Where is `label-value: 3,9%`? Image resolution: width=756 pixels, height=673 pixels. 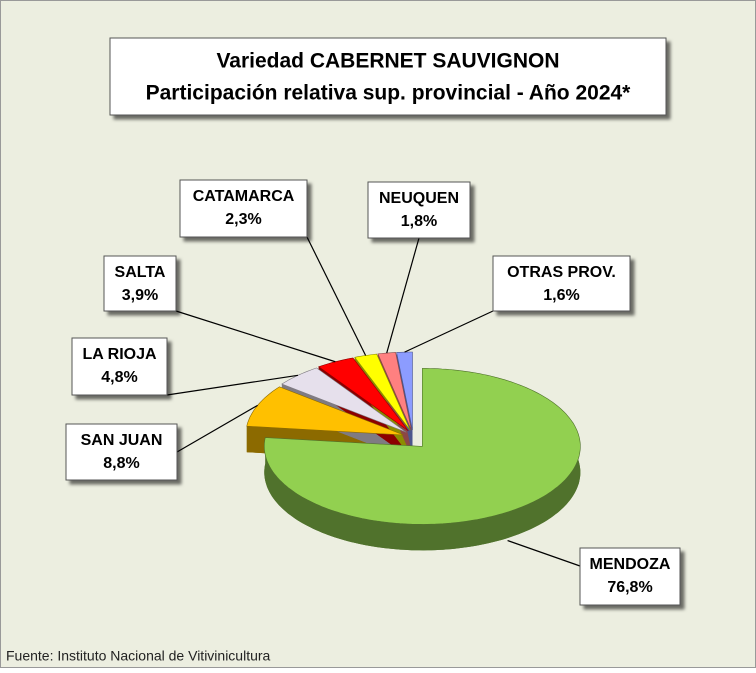 label-value: 3,9% is located at coordinates (140, 295).